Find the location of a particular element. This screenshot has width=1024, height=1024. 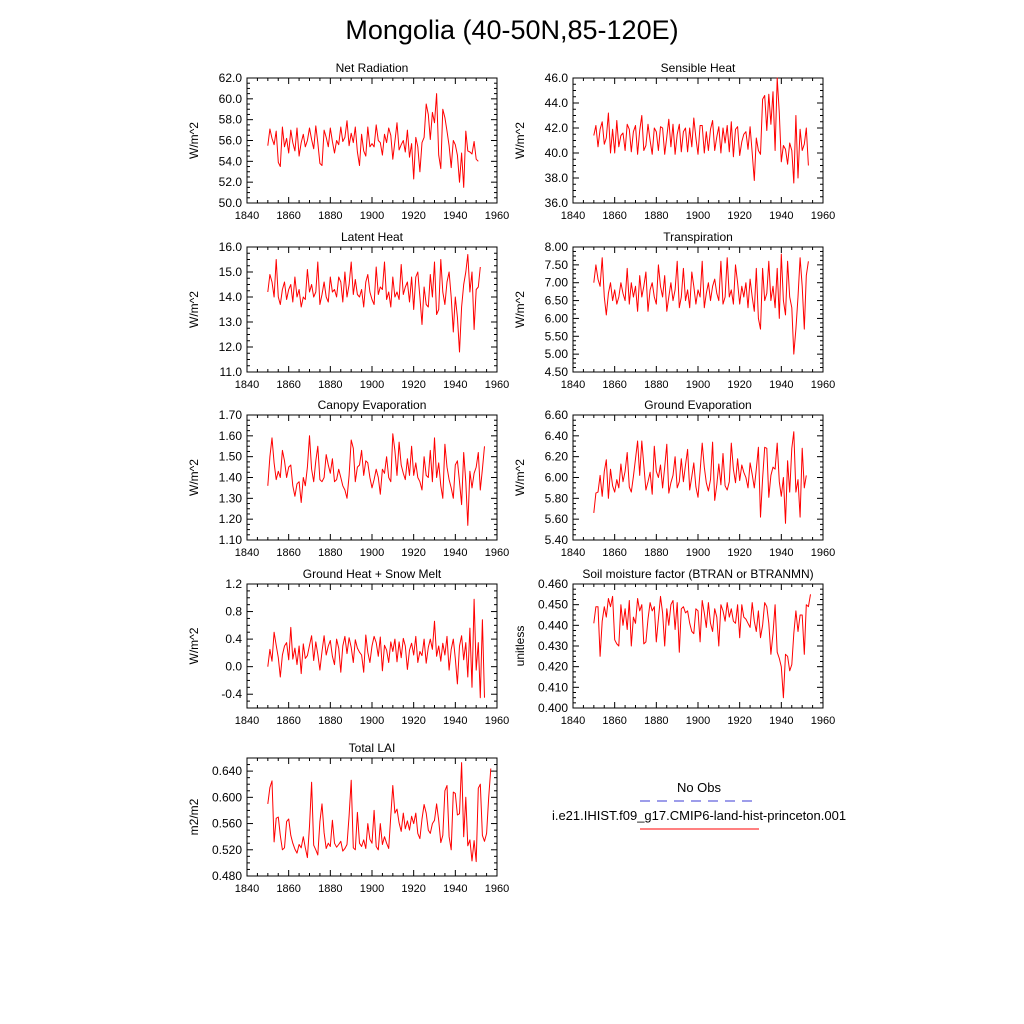

plot-frame-sensible-heat is located at coordinates (698, 140).